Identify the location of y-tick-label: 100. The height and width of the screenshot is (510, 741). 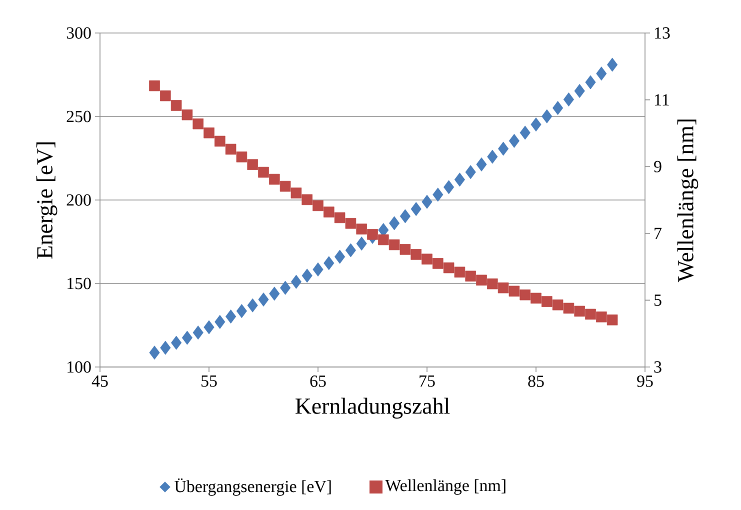
(79, 367).